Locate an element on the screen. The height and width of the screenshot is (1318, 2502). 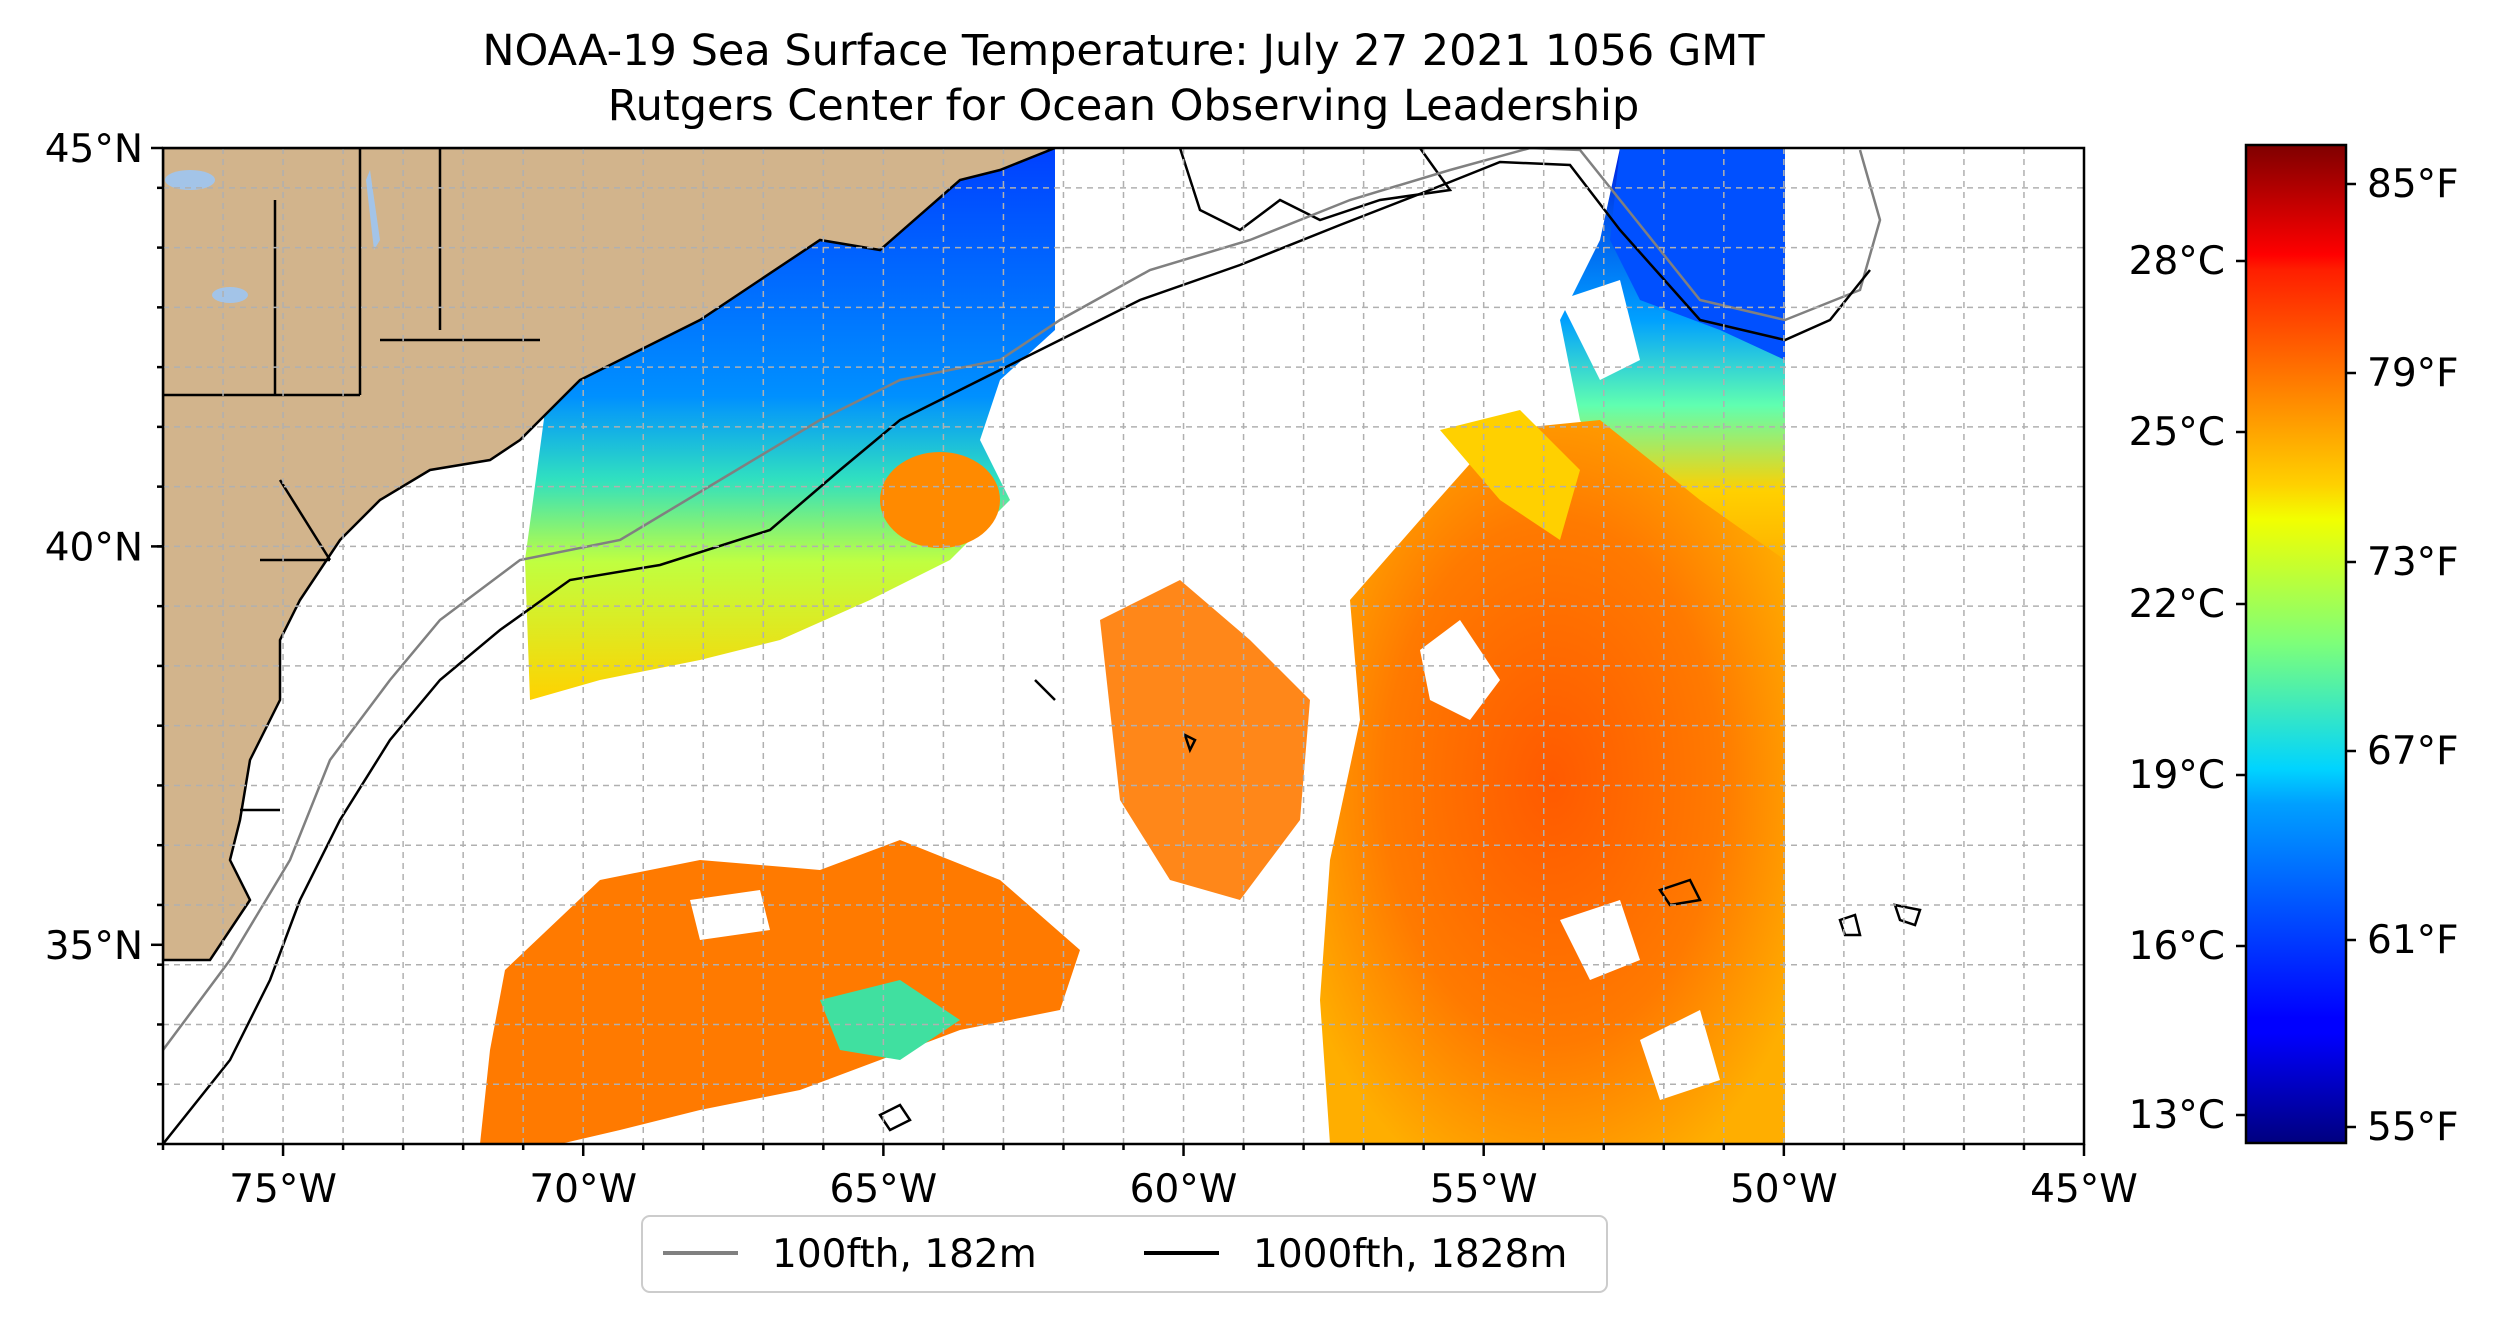
sst-patch-central is located at coordinates (1205, 740).